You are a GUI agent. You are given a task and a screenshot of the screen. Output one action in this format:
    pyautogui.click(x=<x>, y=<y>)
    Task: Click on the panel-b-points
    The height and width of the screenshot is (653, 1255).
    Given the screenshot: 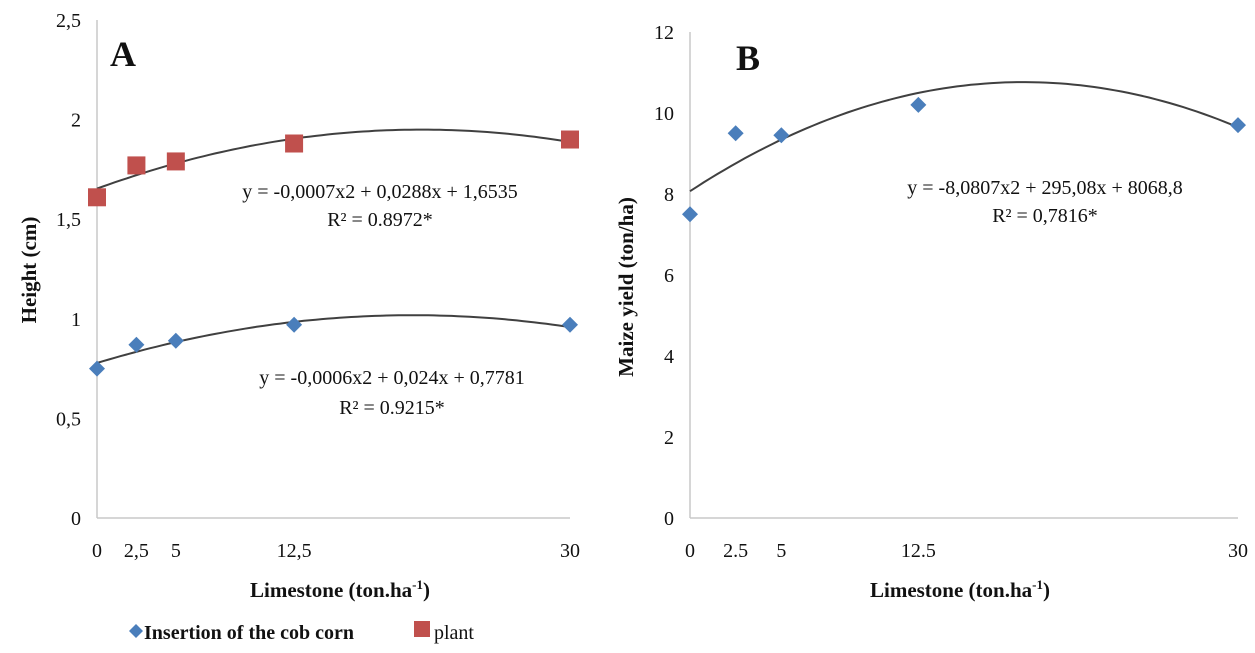 What is the action you would take?
    pyautogui.click(x=964, y=159)
    